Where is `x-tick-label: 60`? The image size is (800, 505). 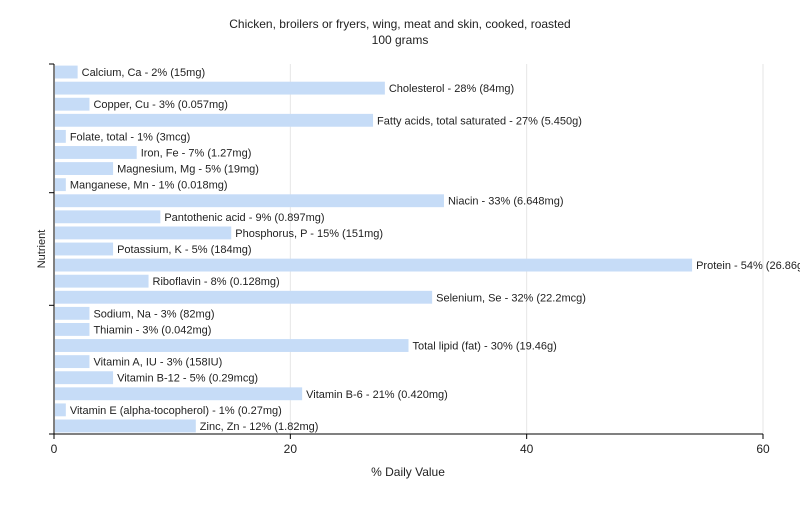 x-tick-label: 60 is located at coordinates (763, 449).